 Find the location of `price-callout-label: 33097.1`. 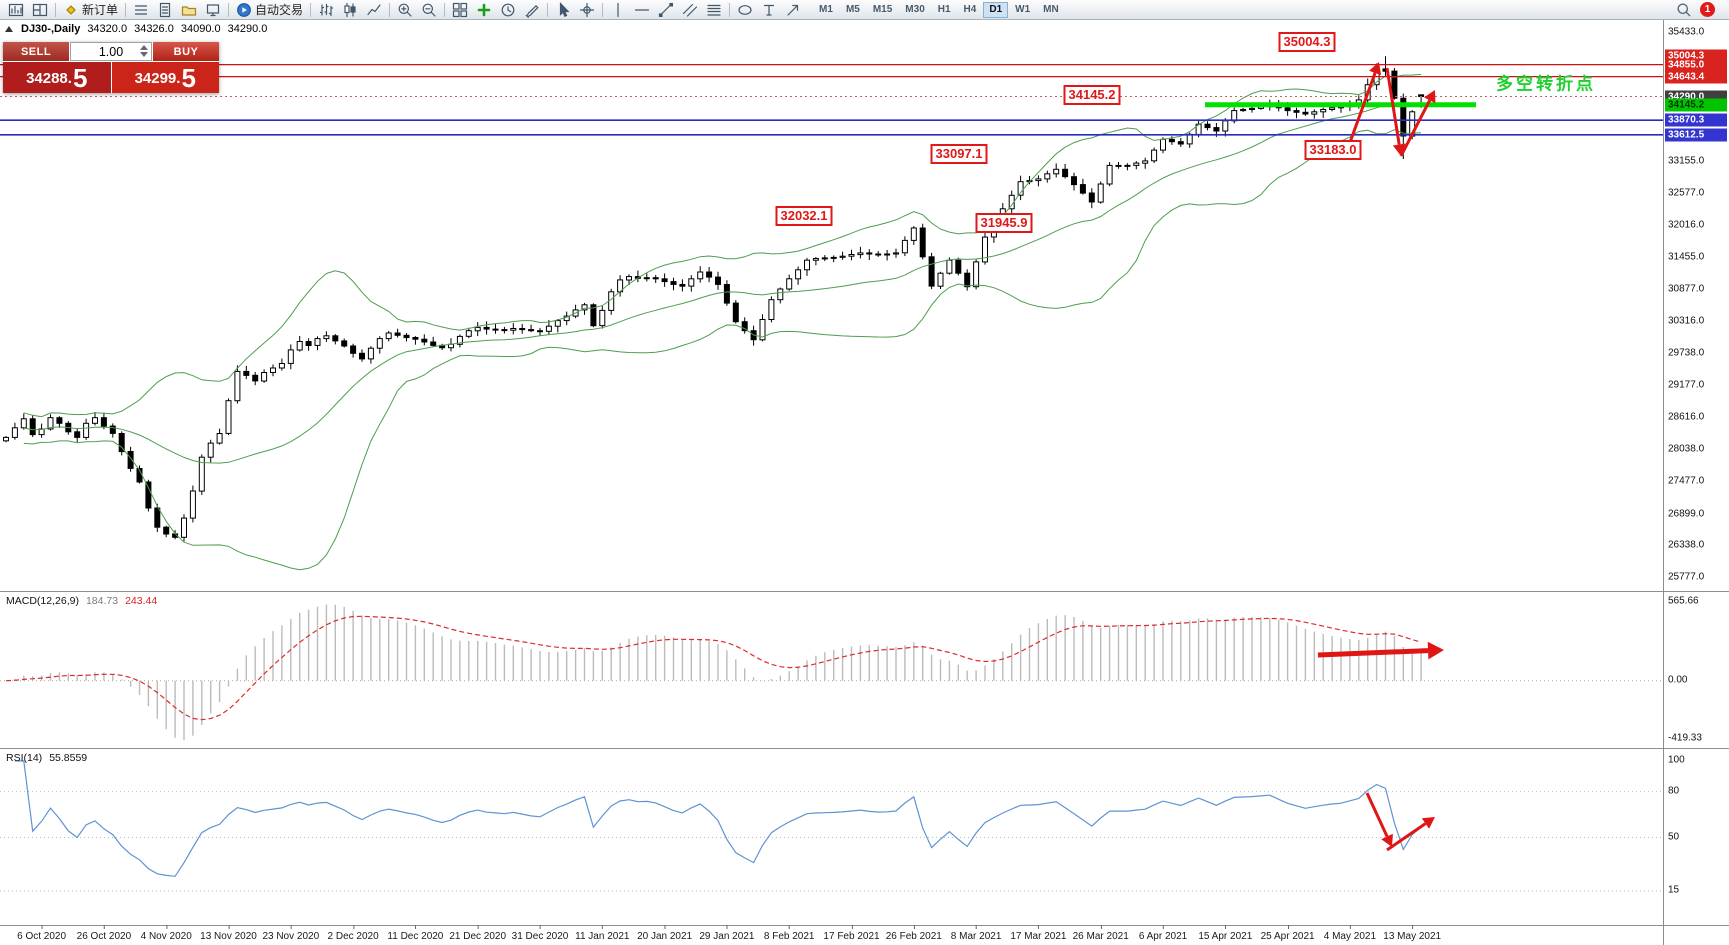

price-callout-label: 33097.1 is located at coordinates (959, 154).